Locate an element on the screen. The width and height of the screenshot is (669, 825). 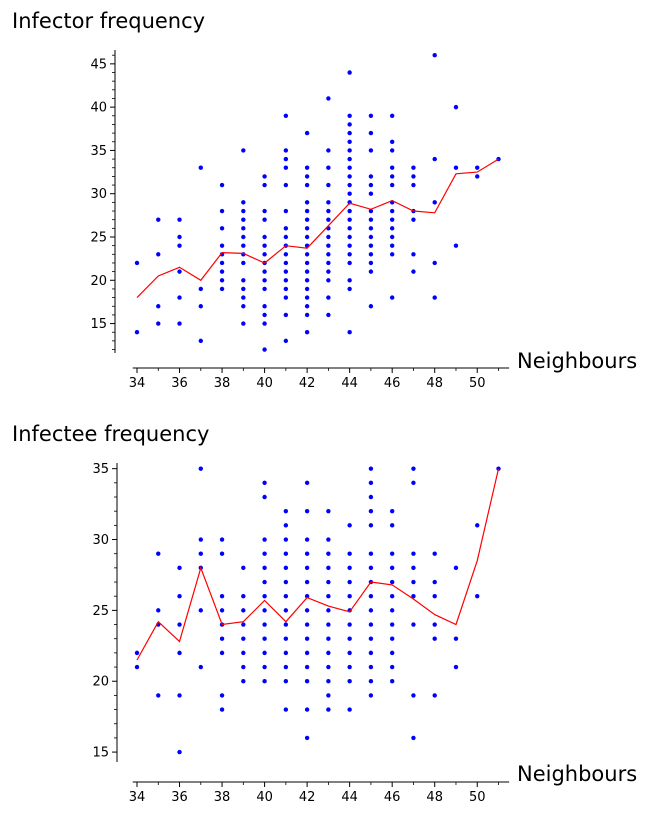
x-tick-label: 46 is located at coordinates (392, 383).